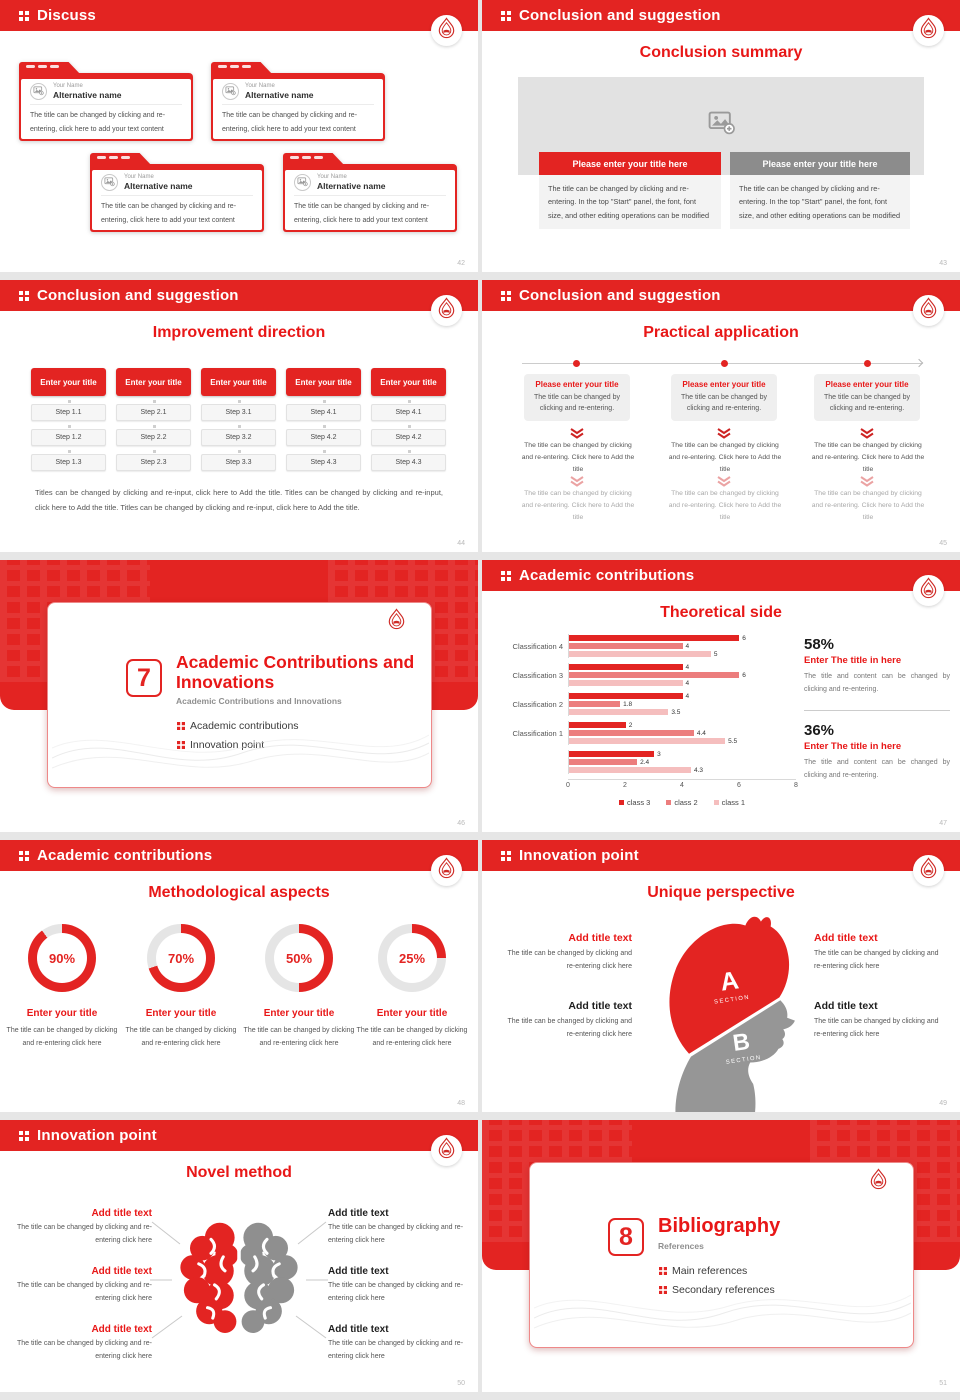  I want to click on slide-title: Improvement direction, so click(239, 332).